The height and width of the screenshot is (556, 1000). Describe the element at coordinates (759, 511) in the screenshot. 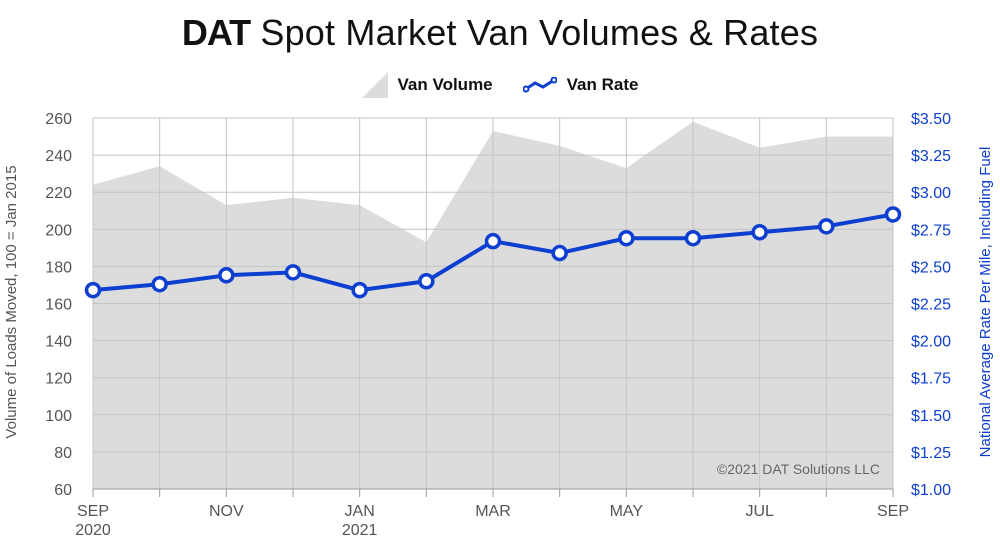

I see `x-tick-label: JUL` at that location.